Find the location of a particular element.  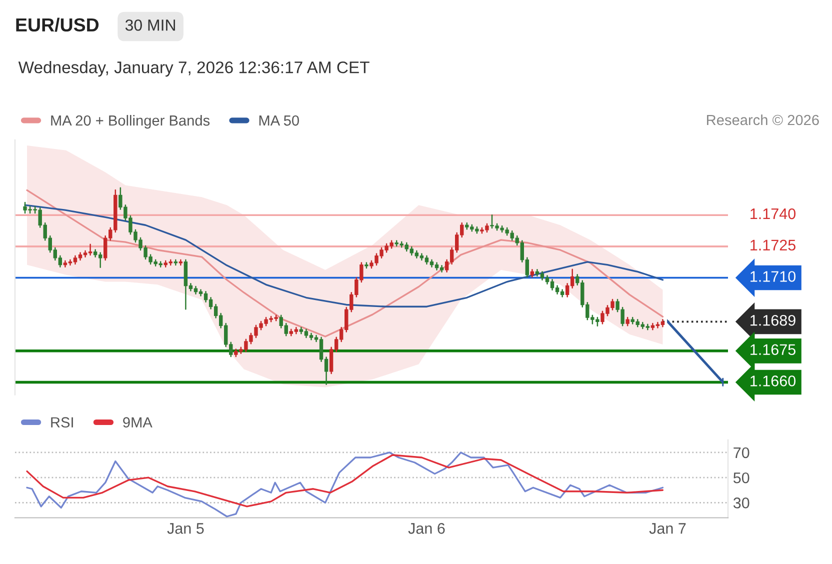

text: Wednesday, January 7, 2026 12:36:17 AM CET is located at coordinates (194, 69).